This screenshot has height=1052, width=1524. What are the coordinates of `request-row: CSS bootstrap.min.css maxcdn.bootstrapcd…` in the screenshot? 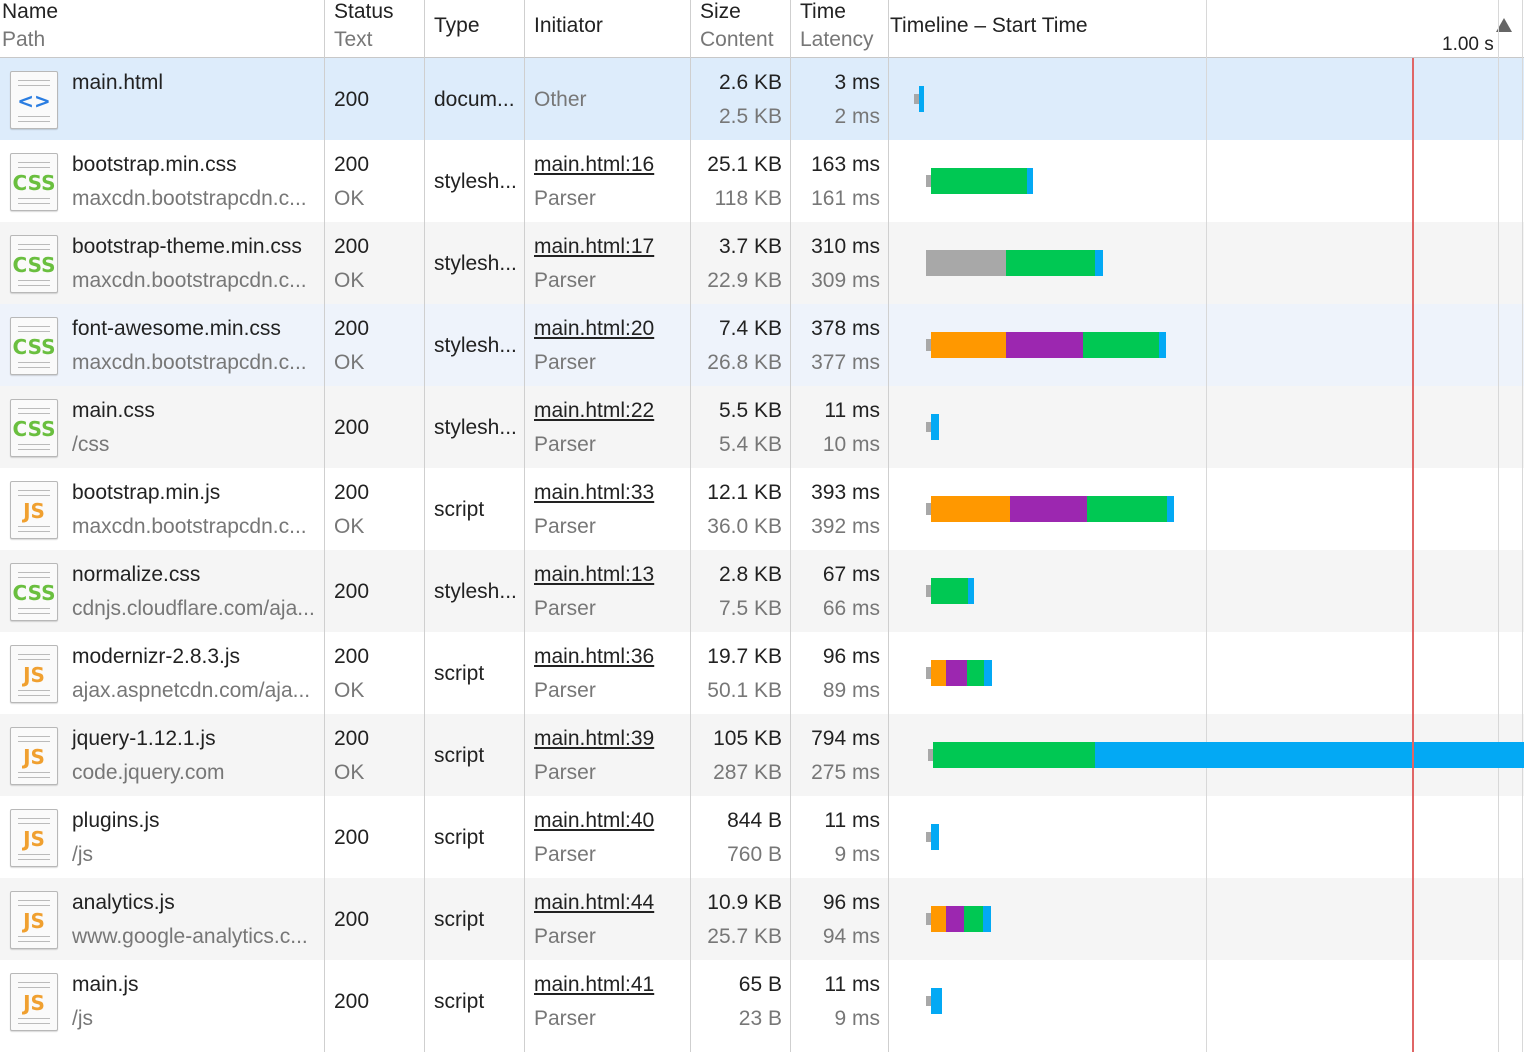 It's located at (762, 181).